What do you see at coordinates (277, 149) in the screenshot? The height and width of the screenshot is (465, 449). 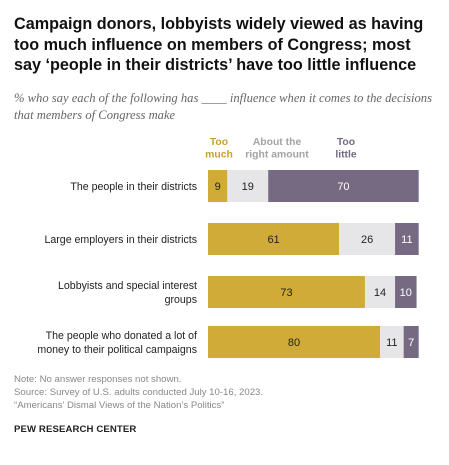 I see `legend-label: About the right amount` at bounding box center [277, 149].